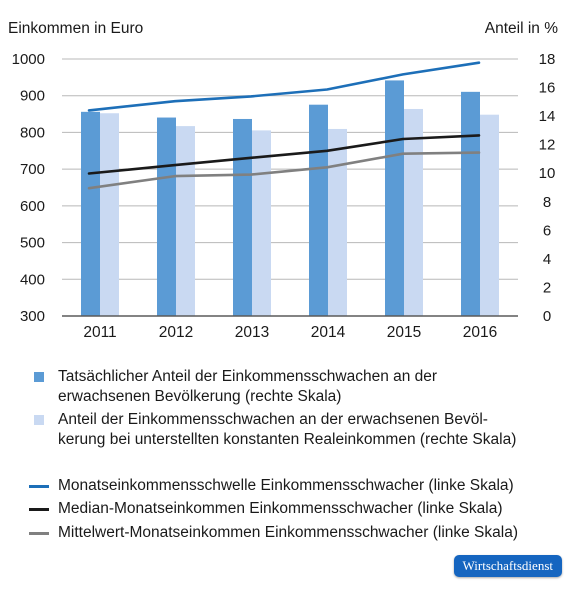  I want to click on y-left-tick-300: 300, so click(32, 316).